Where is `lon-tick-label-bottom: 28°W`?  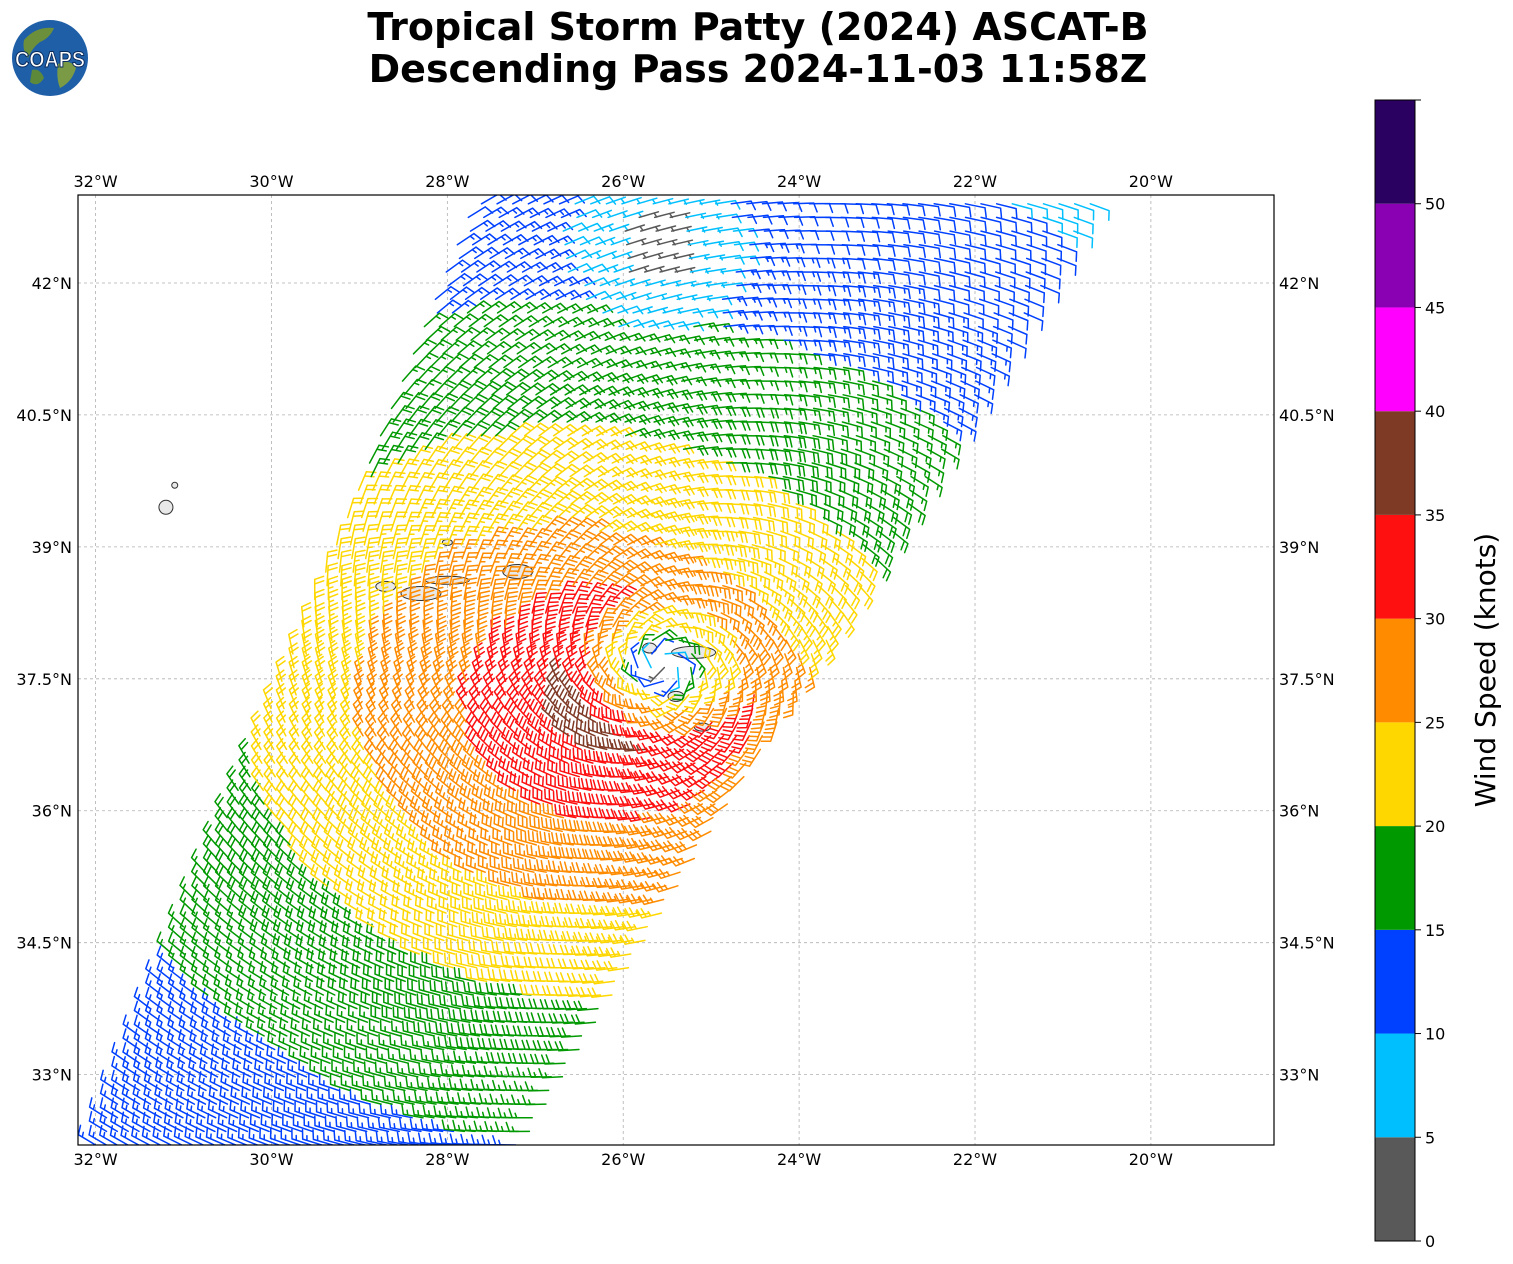
lon-tick-label-bottom: 28°W is located at coordinates (447, 1159).